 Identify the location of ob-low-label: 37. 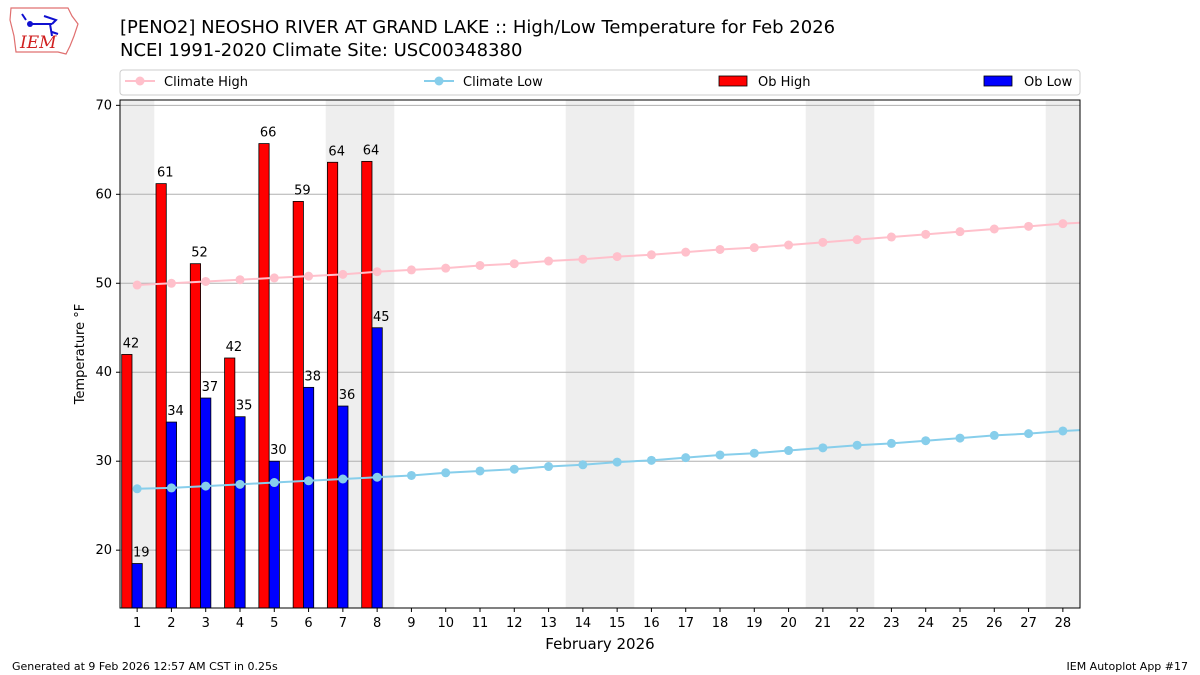
(210, 387).